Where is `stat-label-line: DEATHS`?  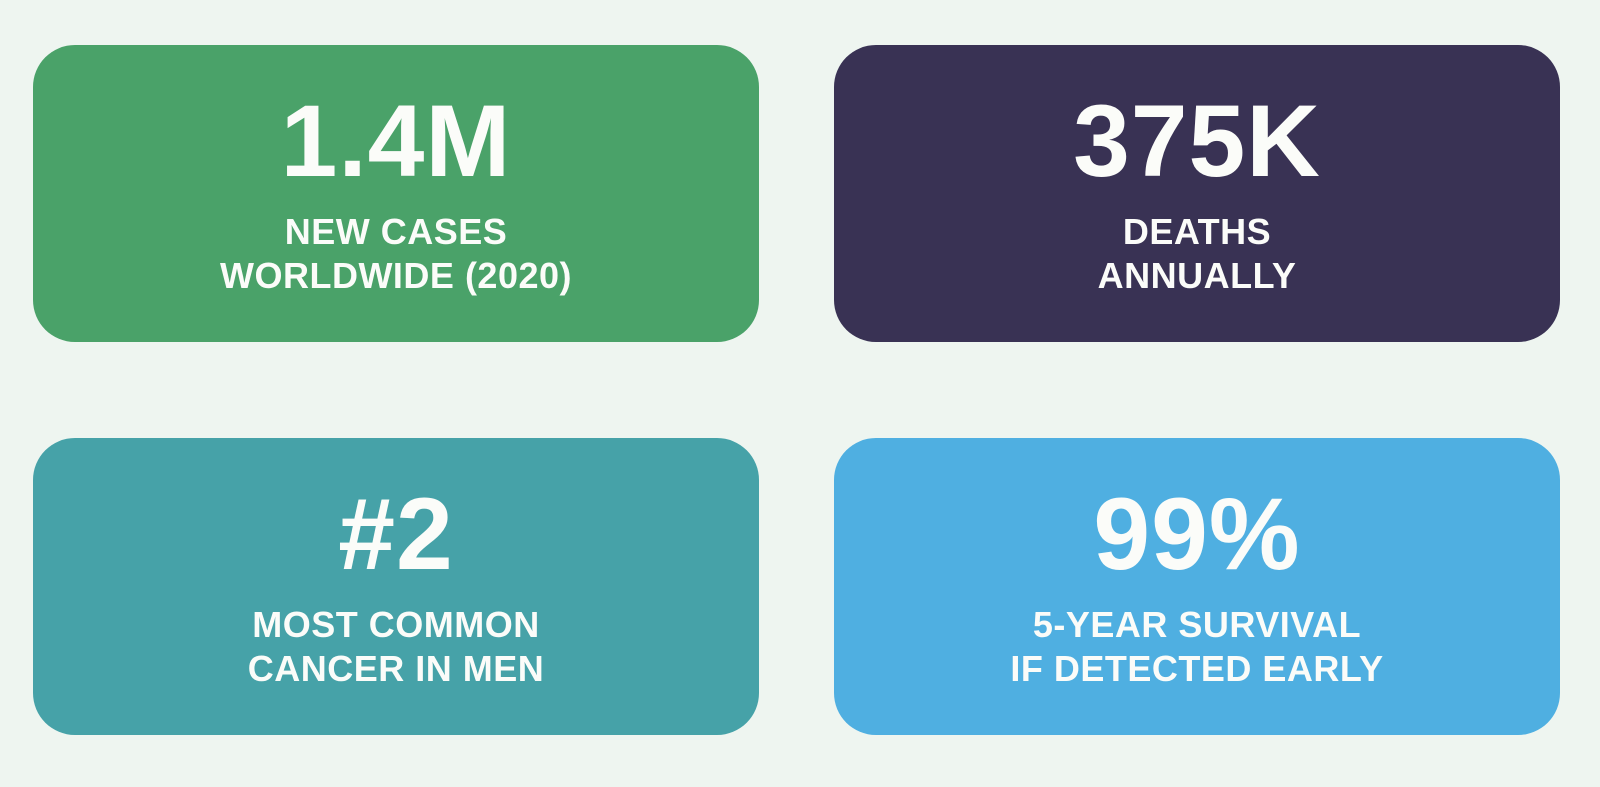 stat-label-line: DEATHS is located at coordinates (1197, 232).